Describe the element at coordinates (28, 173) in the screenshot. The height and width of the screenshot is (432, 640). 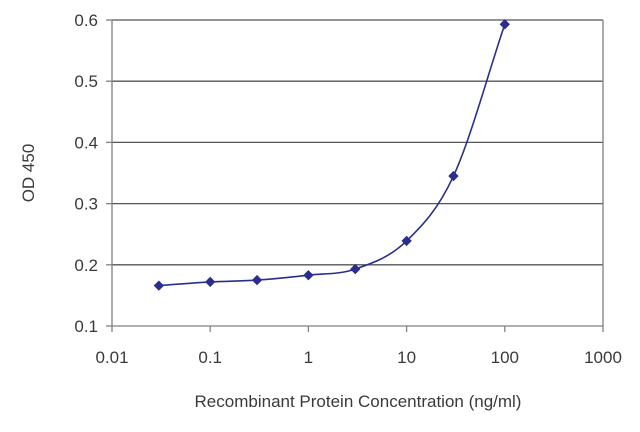
I see `y-axis-title: OD 450` at that location.